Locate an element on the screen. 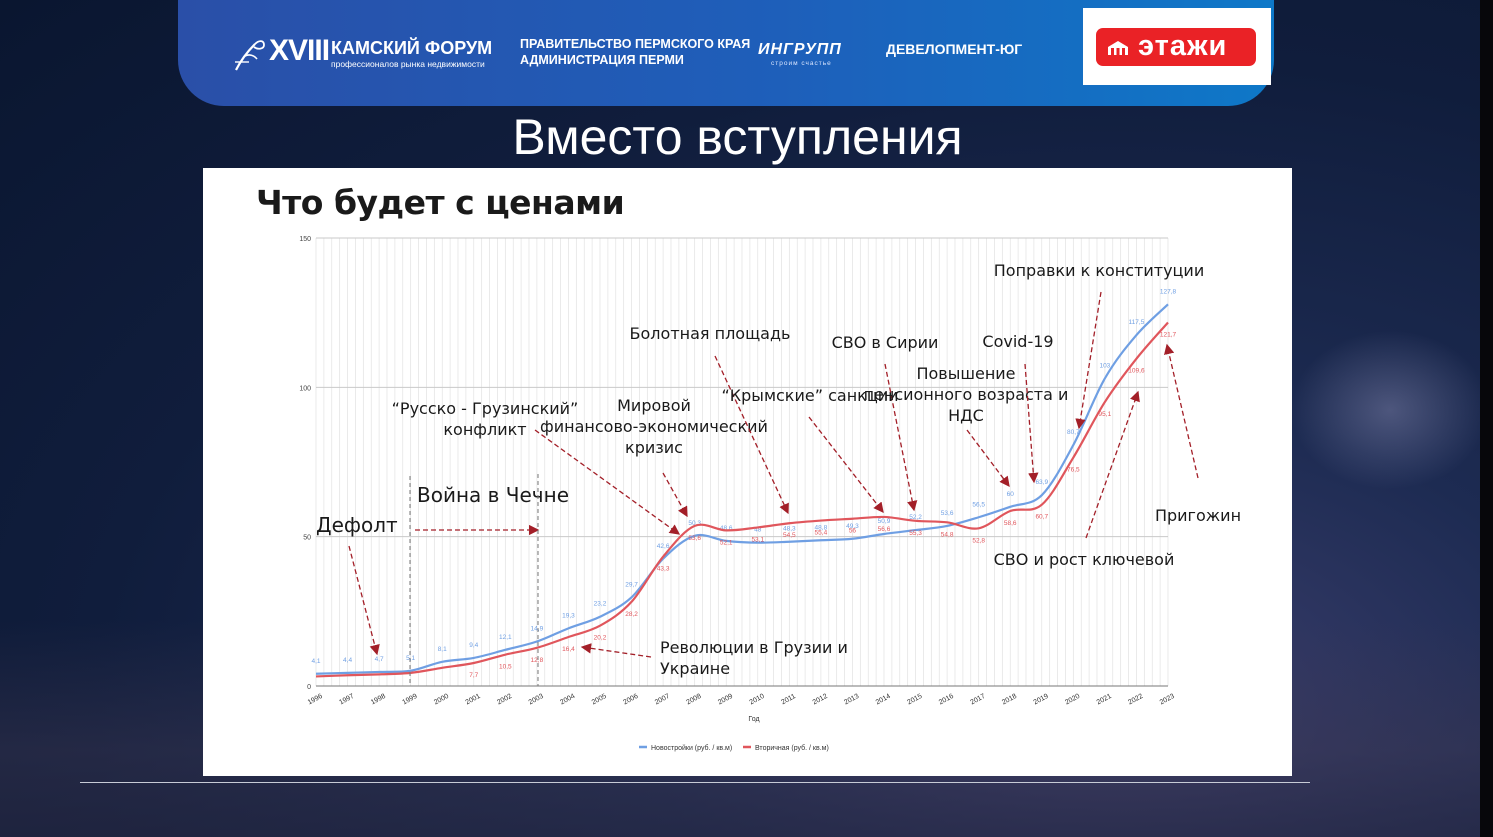 The height and width of the screenshot is (837, 1493). data-label: 58,6 is located at coordinates (1010, 523).